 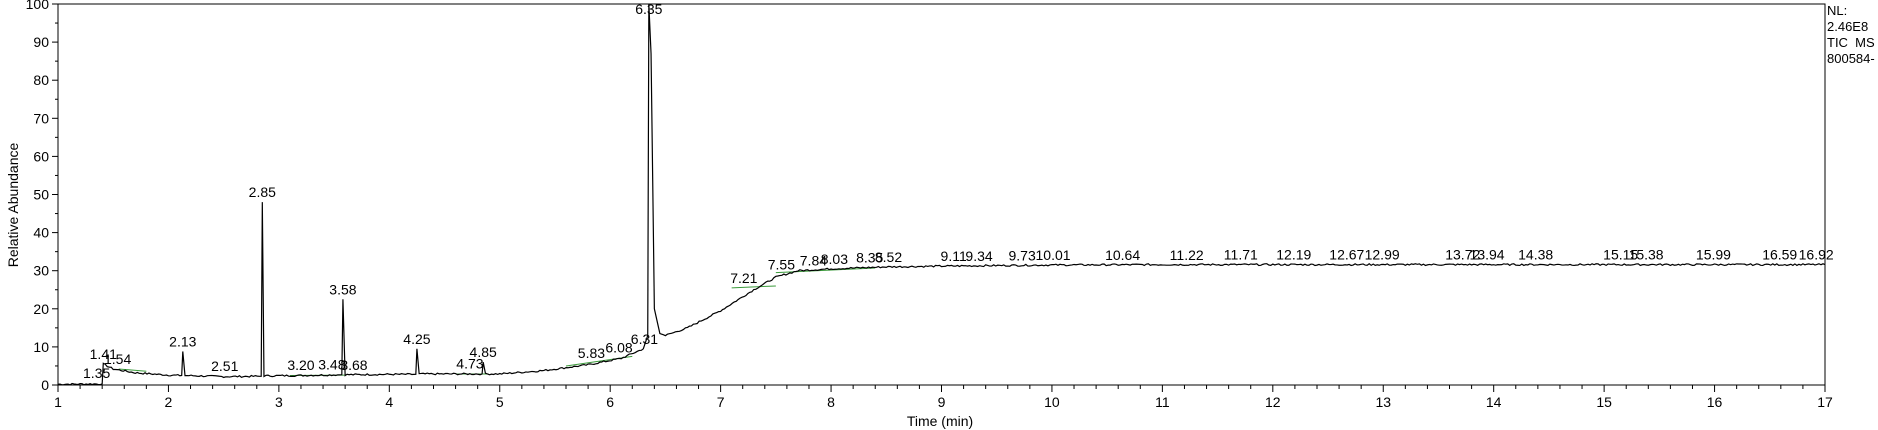 I want to click on x-tick-label: 8, so click(x=831, y=402).